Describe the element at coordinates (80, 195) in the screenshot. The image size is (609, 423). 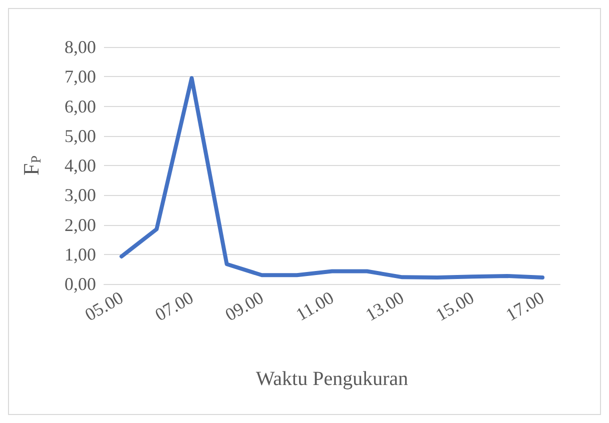
I see `y-tick-label: 3,00` at that location.